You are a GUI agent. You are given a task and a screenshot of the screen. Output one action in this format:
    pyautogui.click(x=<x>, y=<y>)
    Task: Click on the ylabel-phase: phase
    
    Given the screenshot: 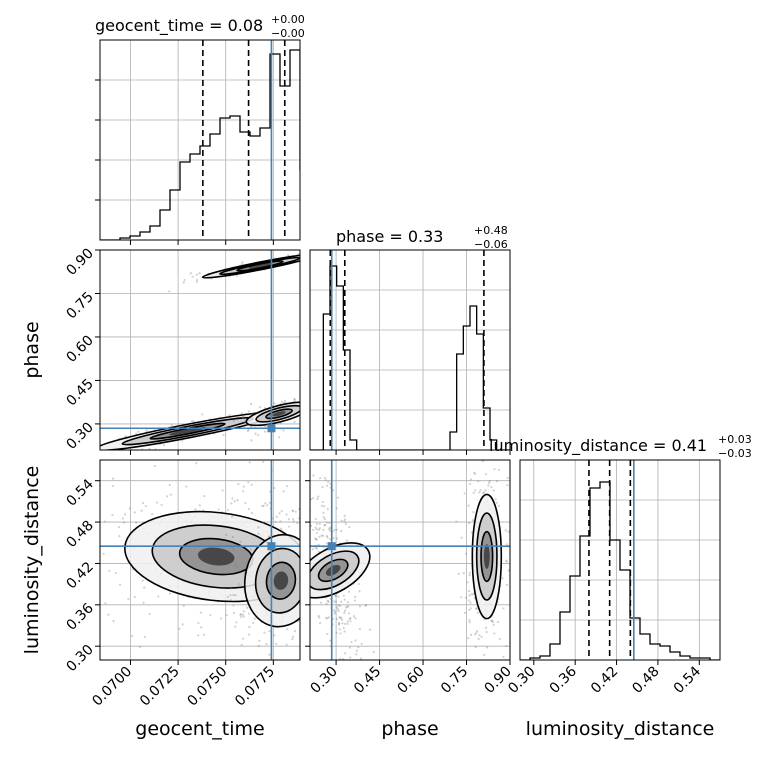 What is the action you would take?
    pyautogui.click(x=32, y=349)
    